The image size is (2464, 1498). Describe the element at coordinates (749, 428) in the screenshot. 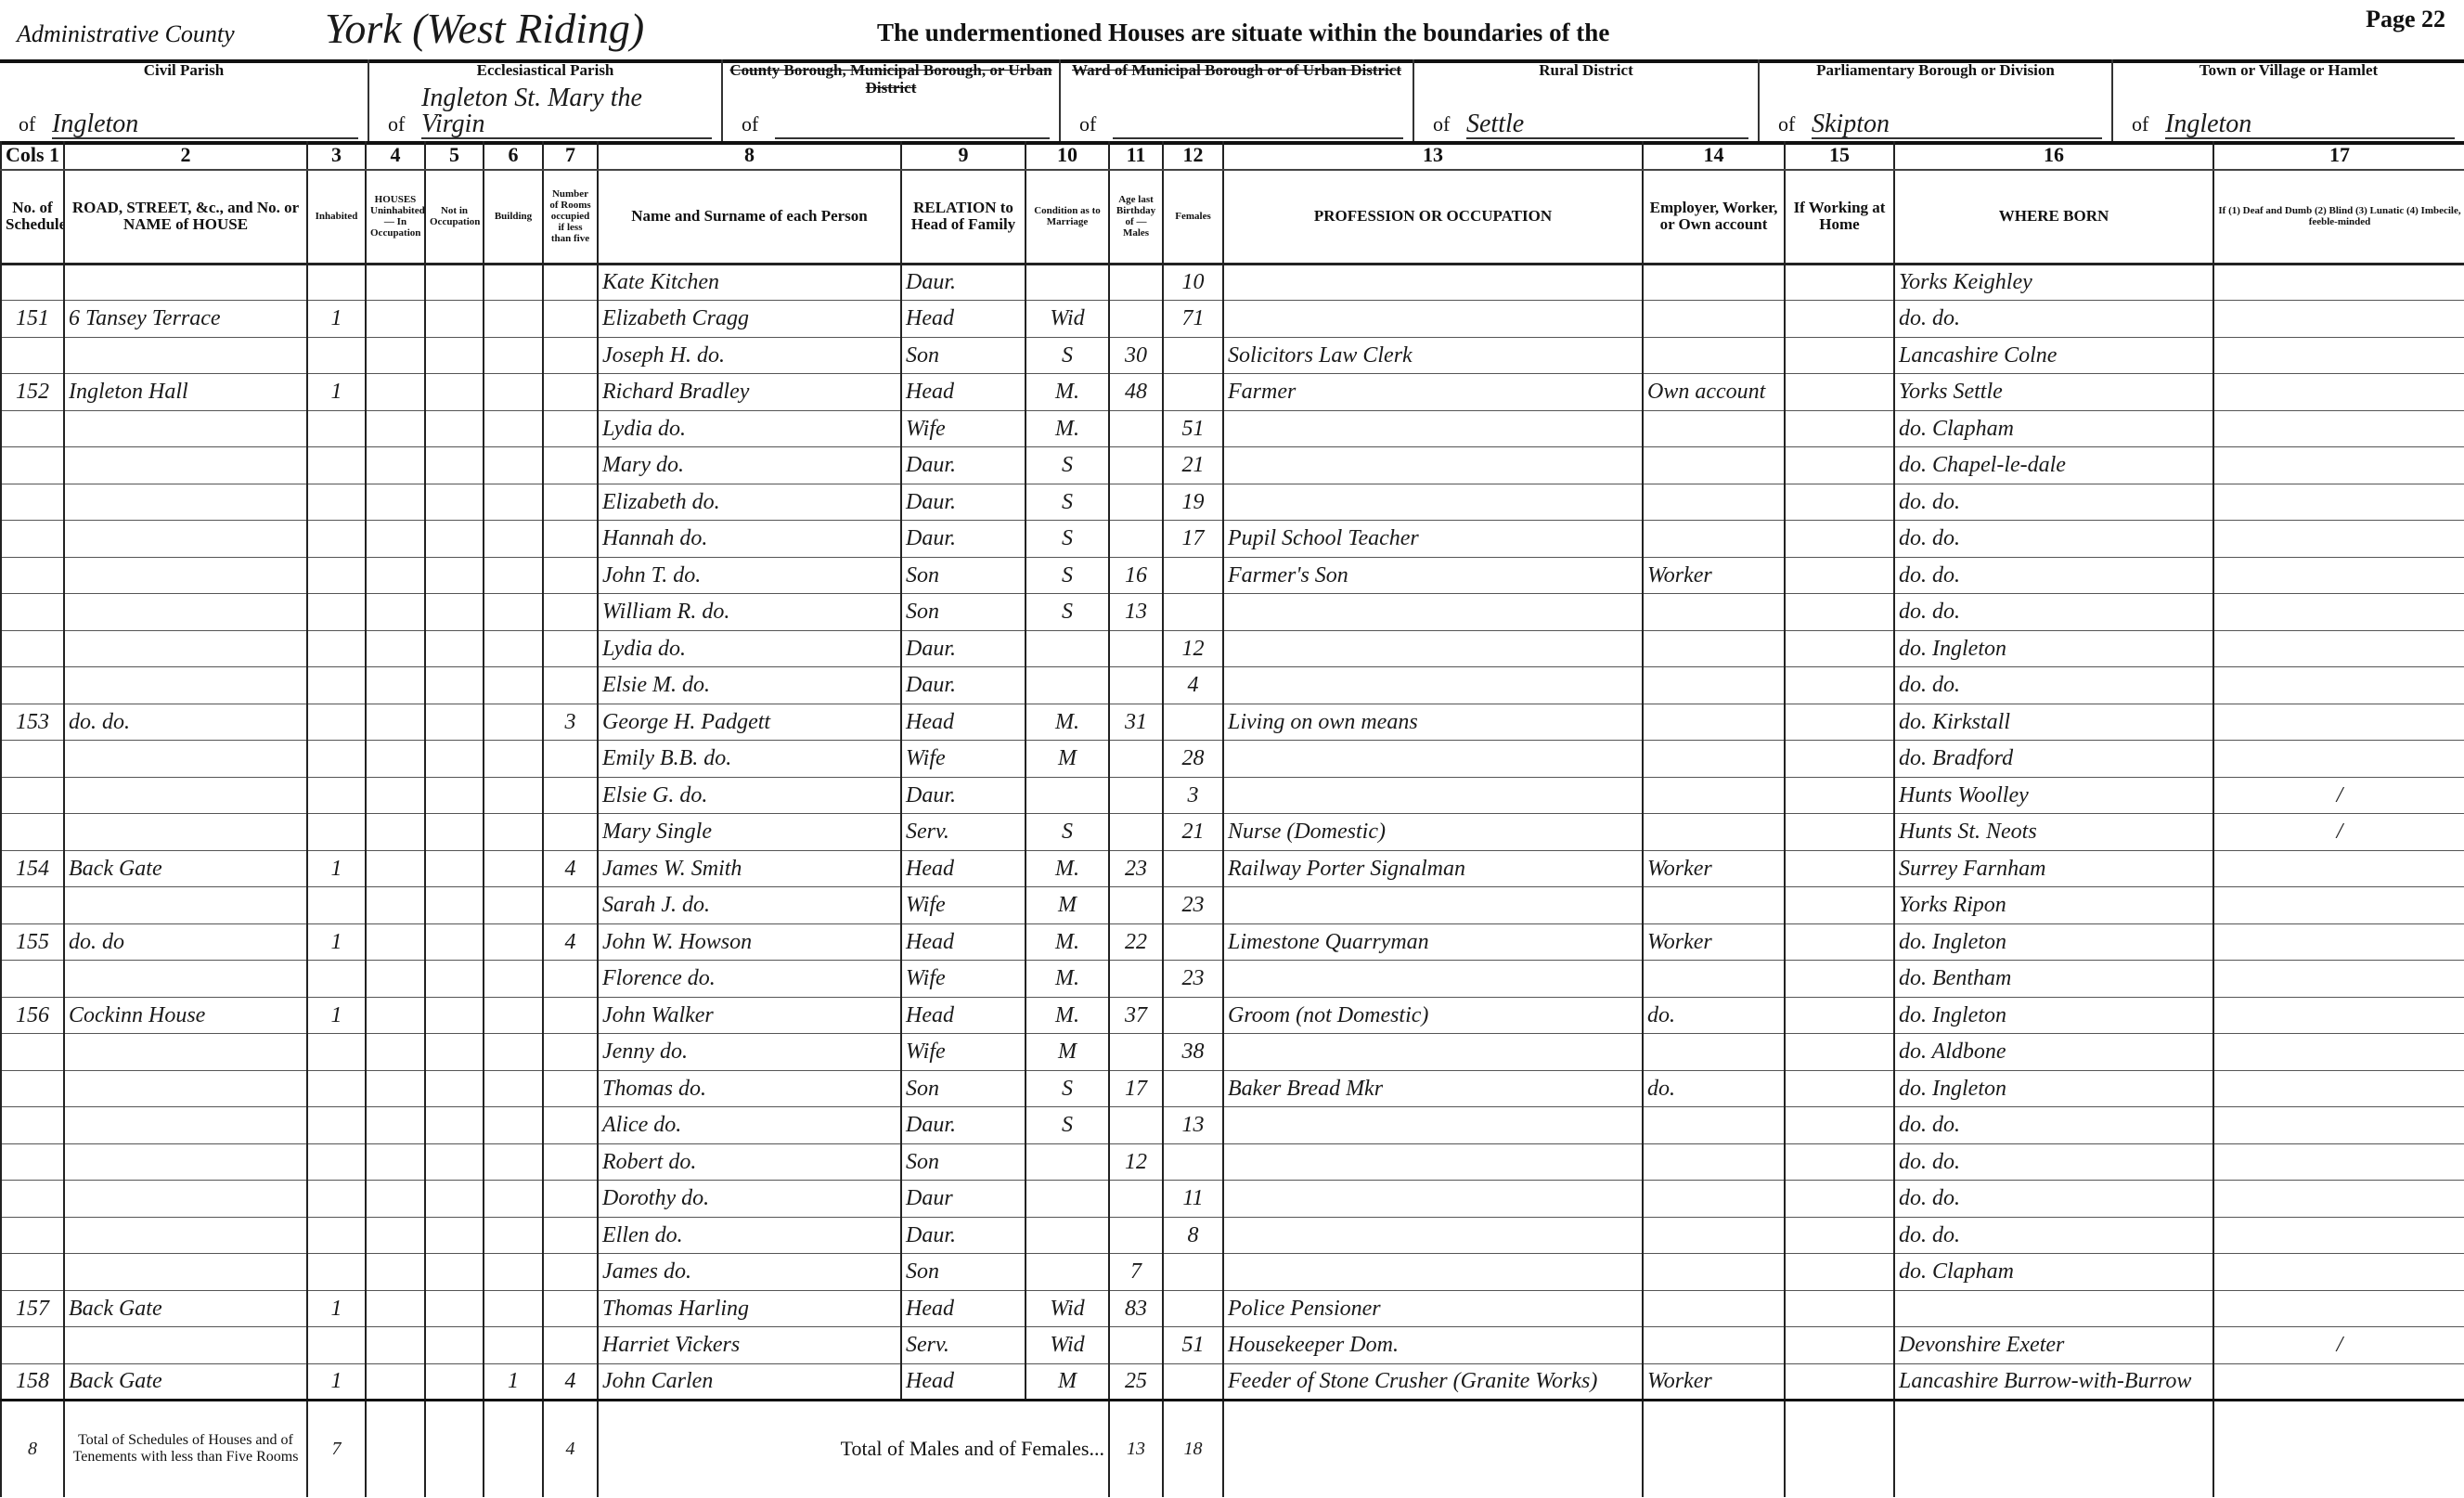

I see `cell-name: Lydia do.` at that location.